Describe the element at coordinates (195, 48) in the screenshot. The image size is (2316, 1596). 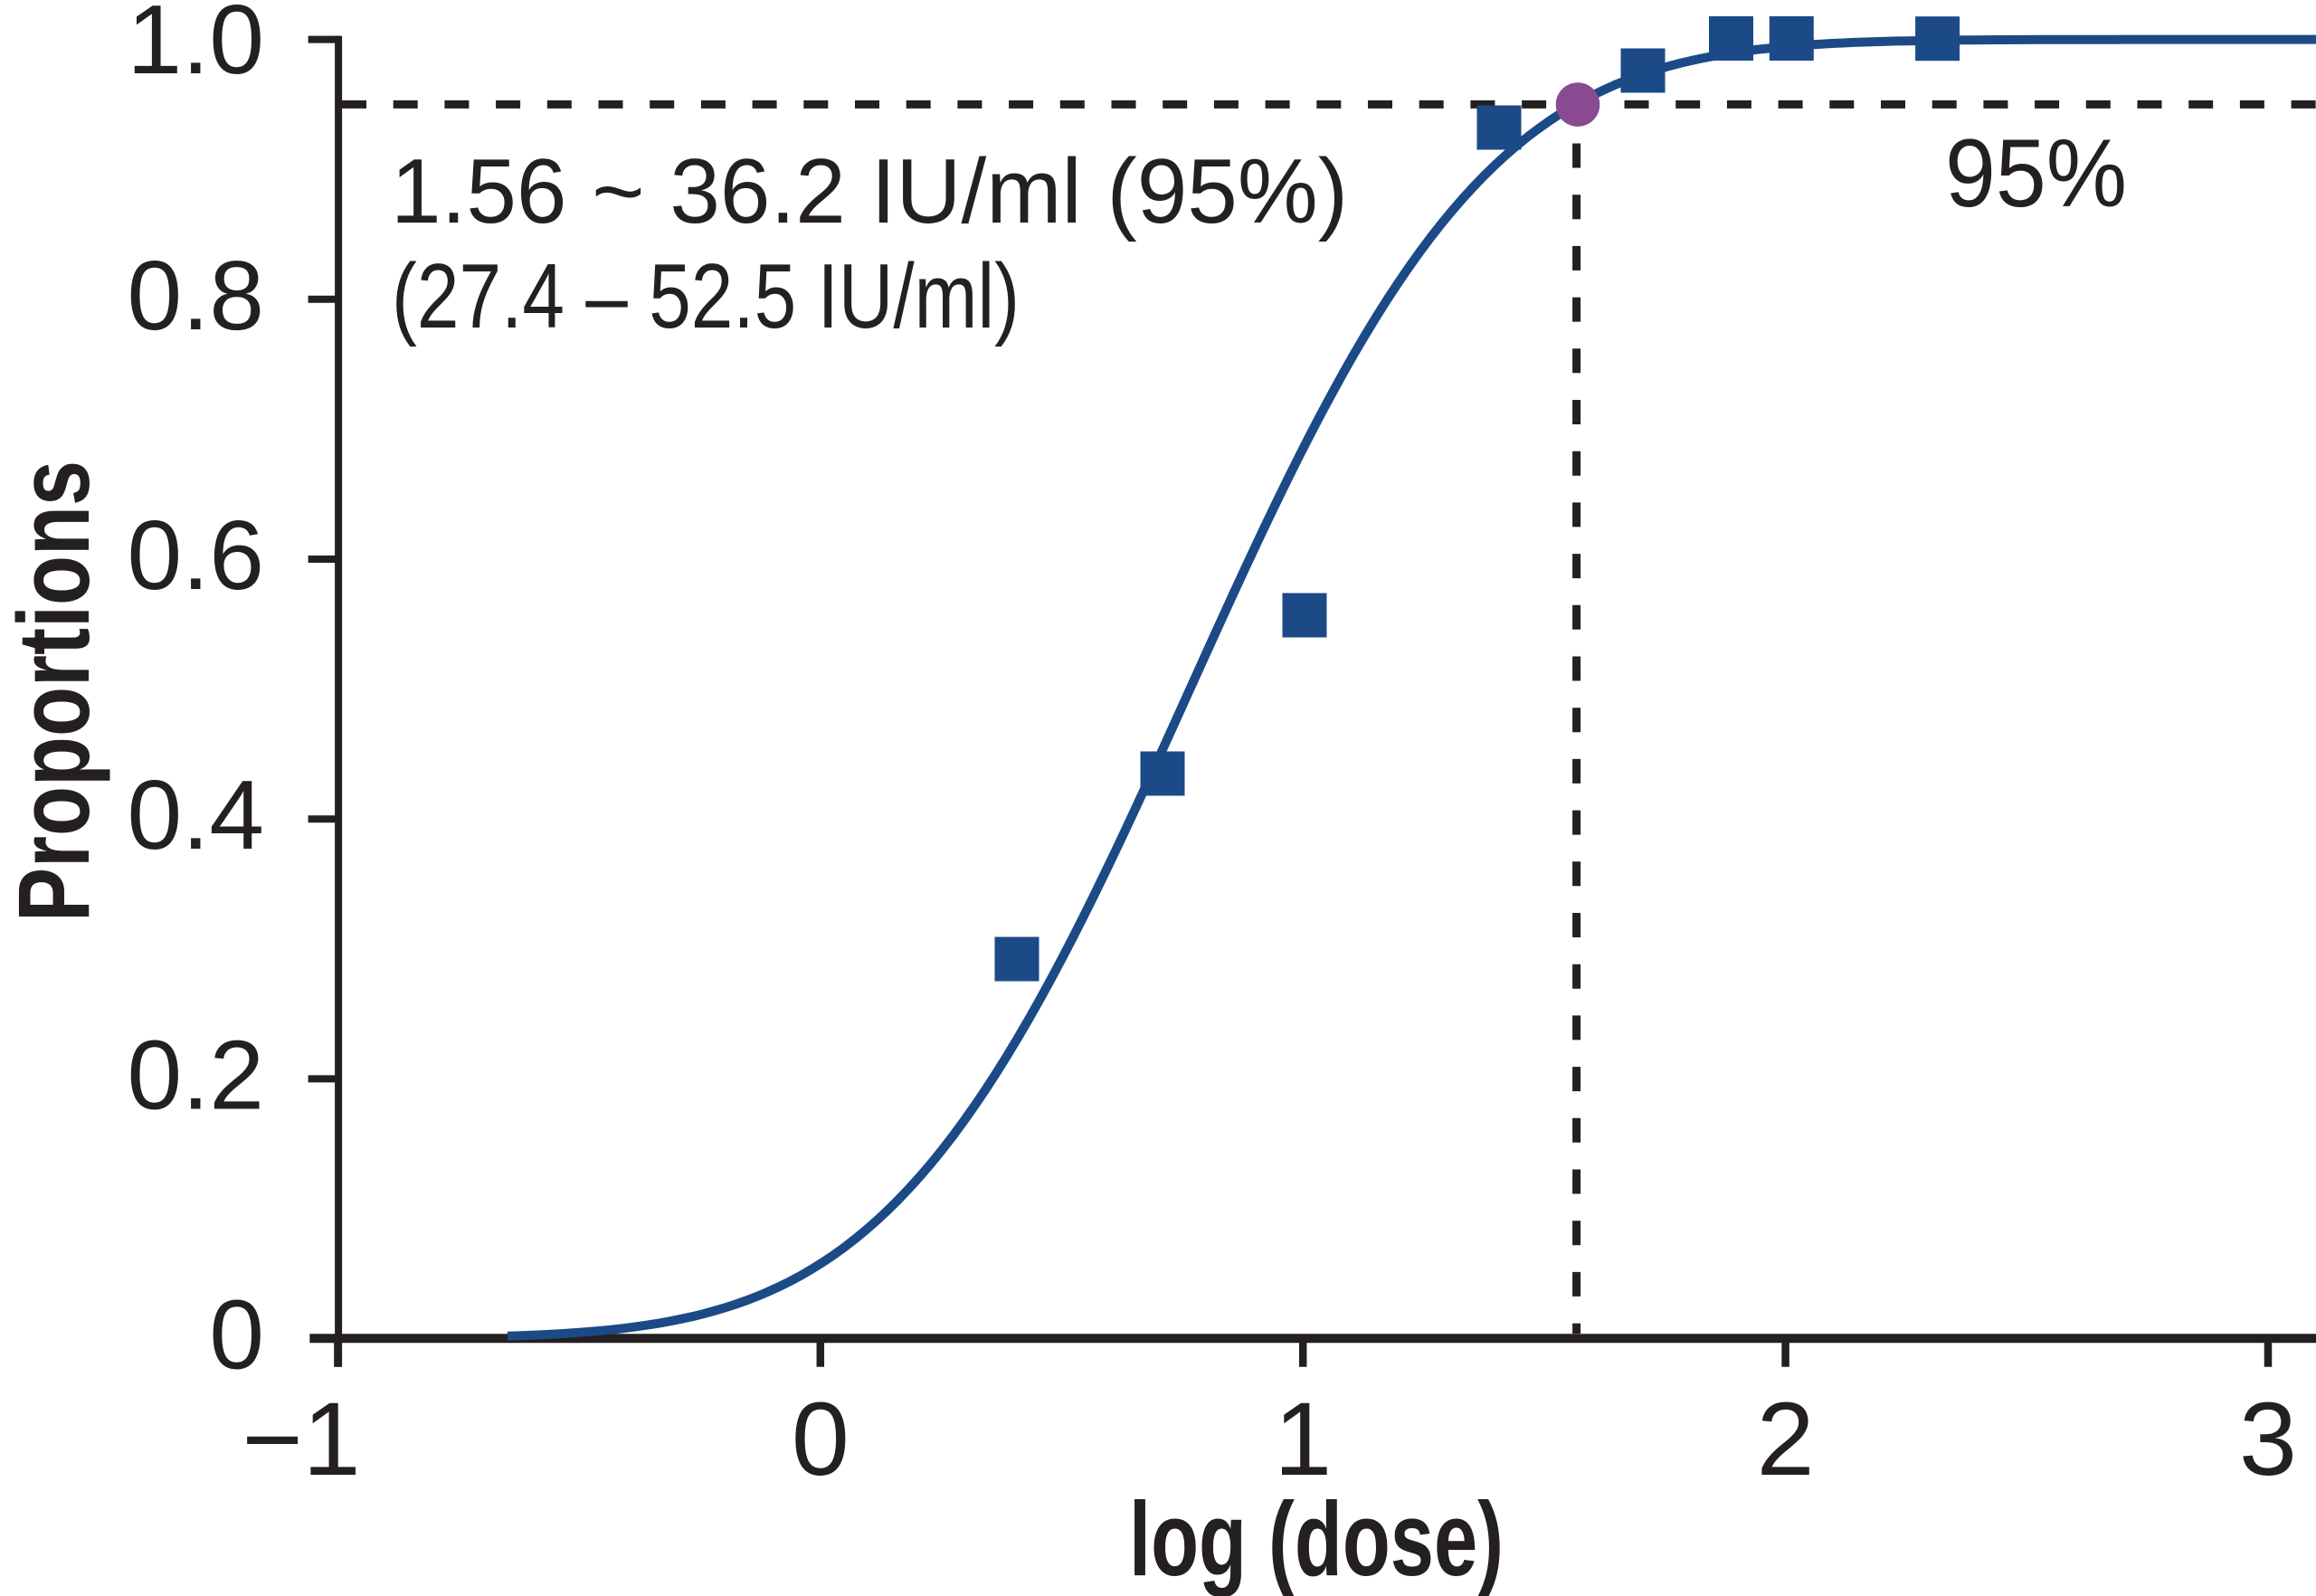
I see `svg-text: 1.0` at that location.